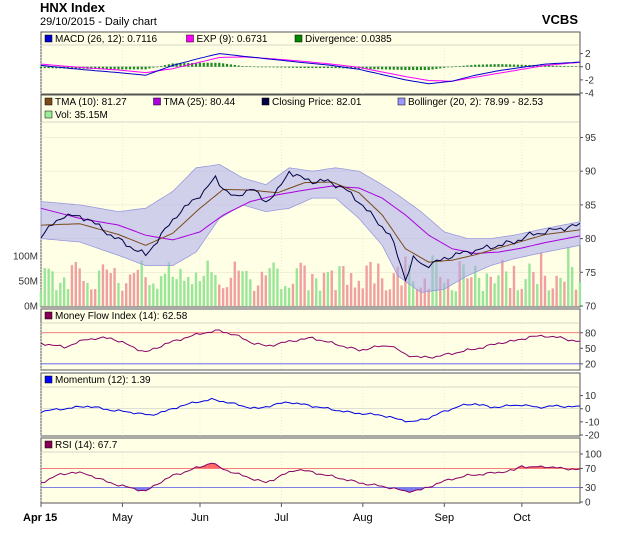  What do you see at coordinates (209, 466) in the screenshot?
I see `rsi-overbought-fill` at bounding box center [209, 466].